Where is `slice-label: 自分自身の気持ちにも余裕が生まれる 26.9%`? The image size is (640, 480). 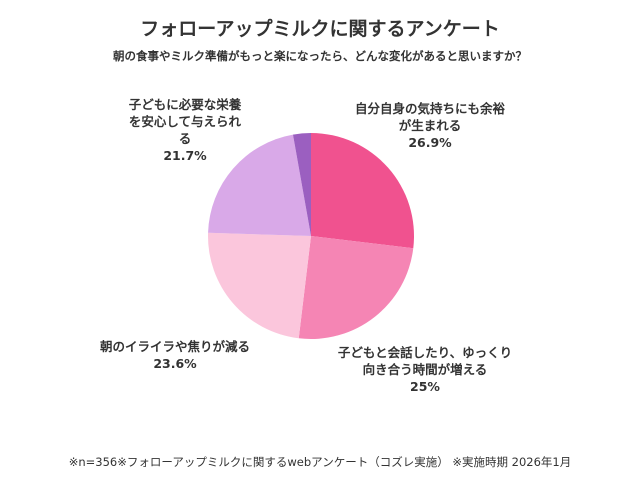 slice-label: 自分自身の気持ちにも余裕が生まれる 26.9% is located at coordinates (430, 125).